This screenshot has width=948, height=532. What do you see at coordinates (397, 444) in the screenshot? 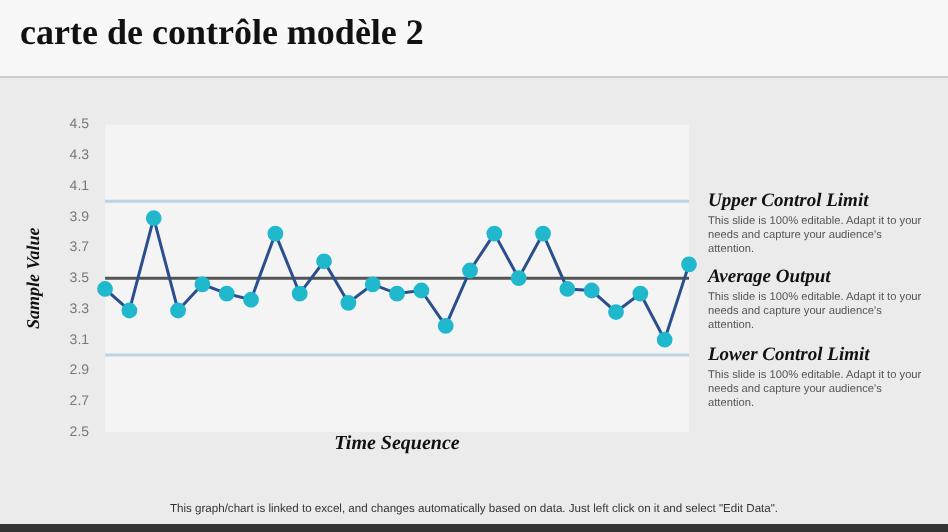
I see `x-axis-title: Time Sequence` at bounding box center [397, 444].